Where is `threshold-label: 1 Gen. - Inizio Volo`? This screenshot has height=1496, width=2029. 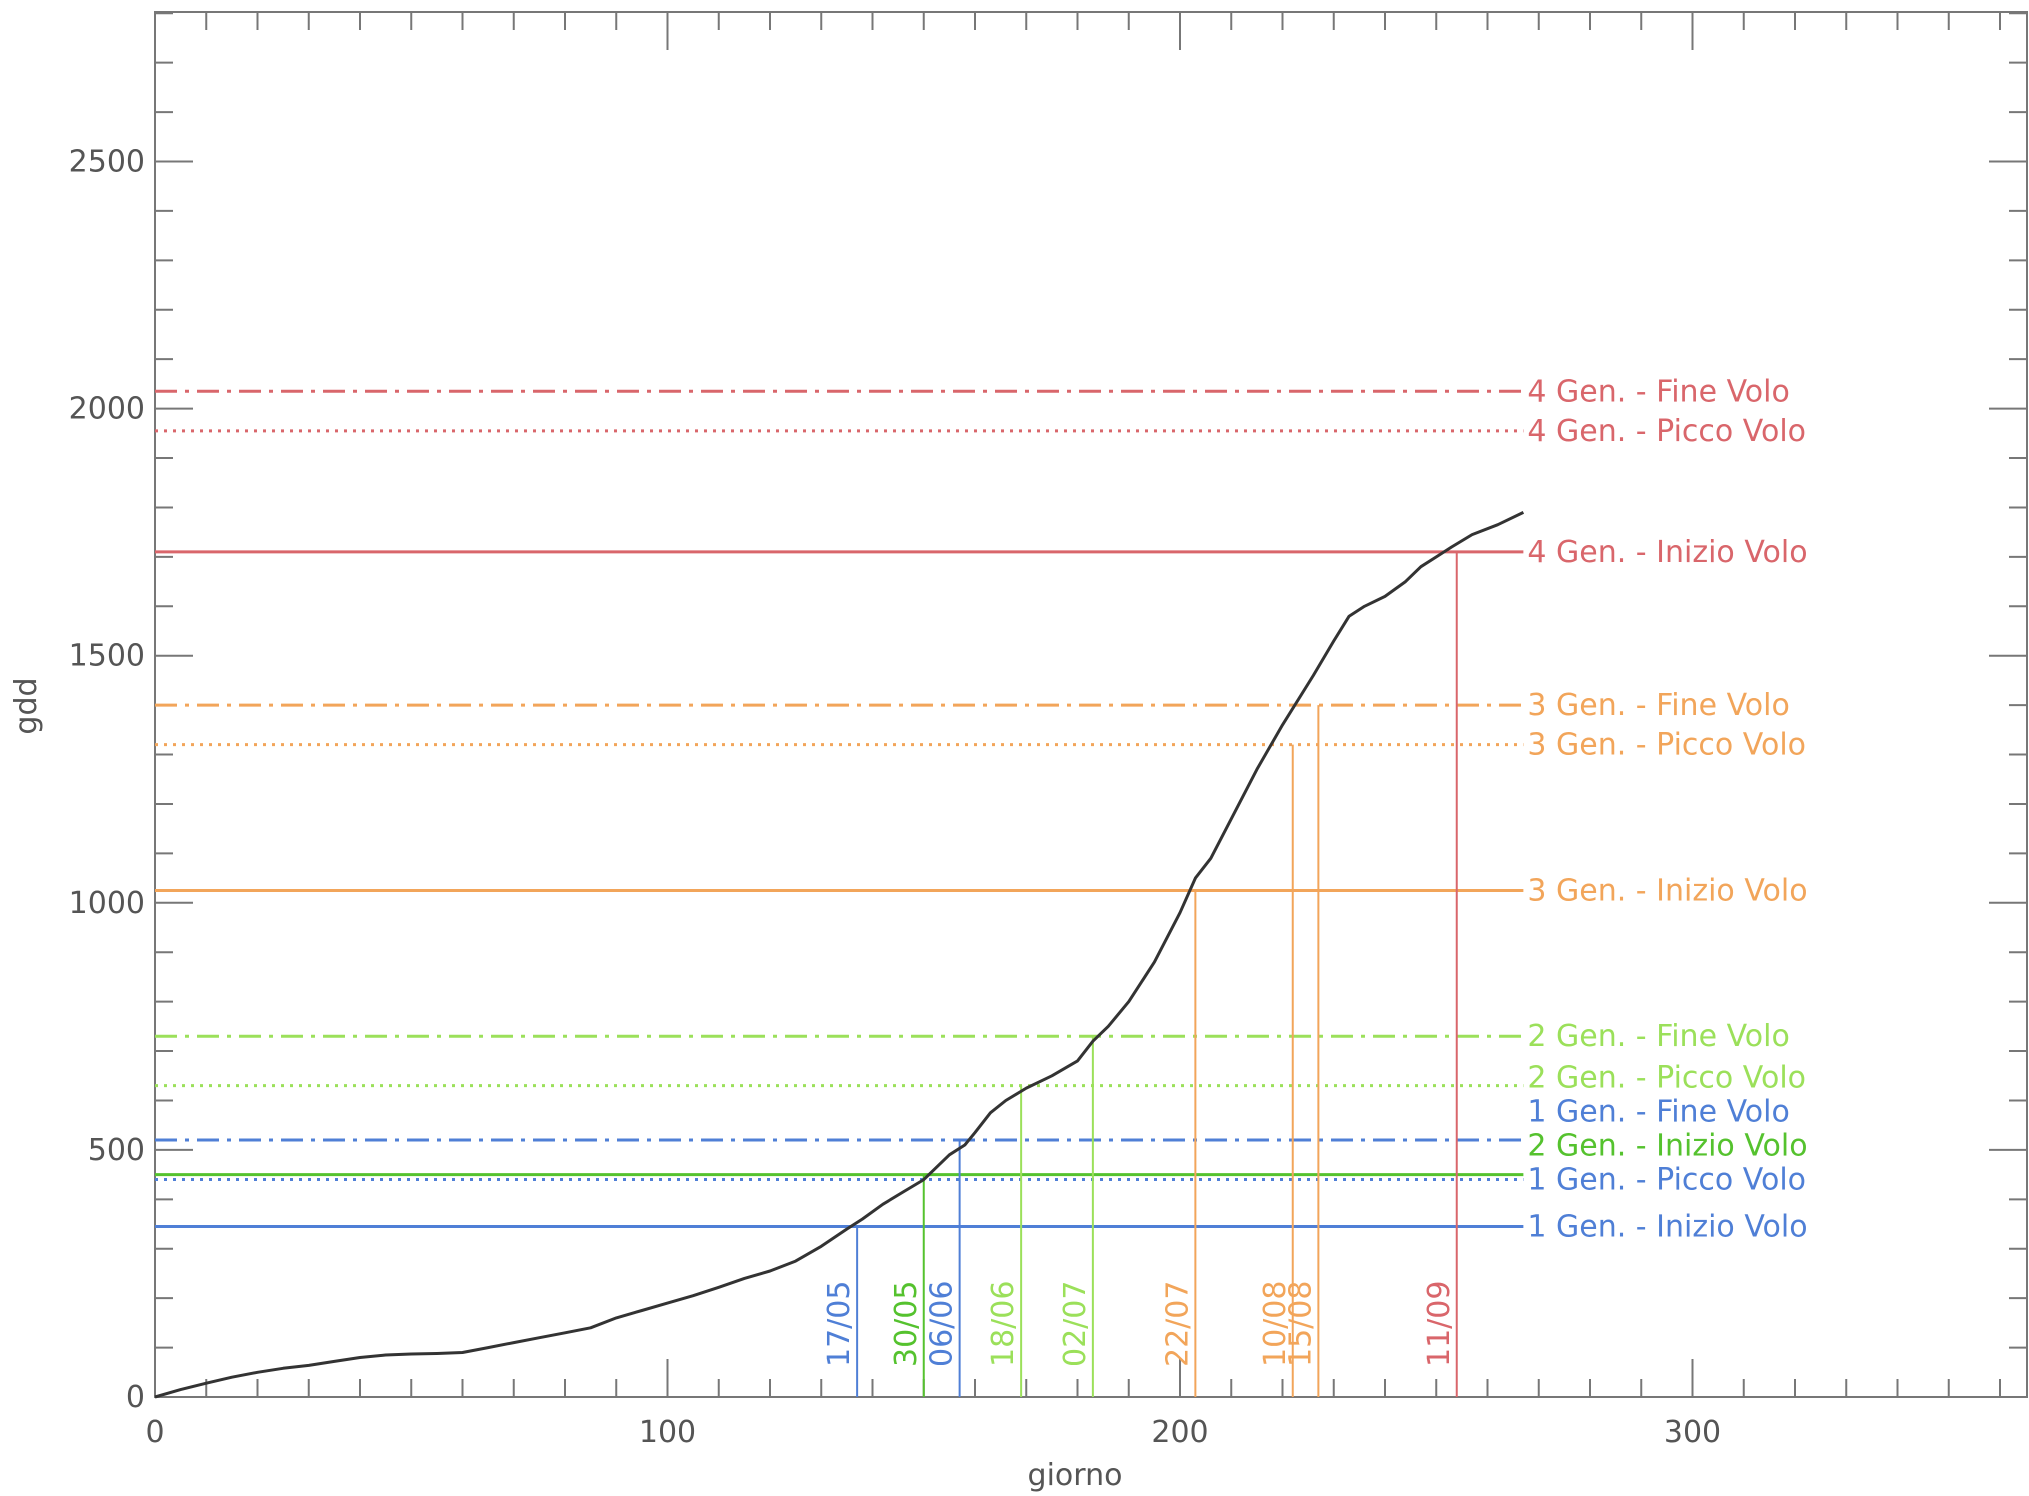 threshold-label: 1 Gen. - Inizio Volo is located at coordinates (1667, 1227).